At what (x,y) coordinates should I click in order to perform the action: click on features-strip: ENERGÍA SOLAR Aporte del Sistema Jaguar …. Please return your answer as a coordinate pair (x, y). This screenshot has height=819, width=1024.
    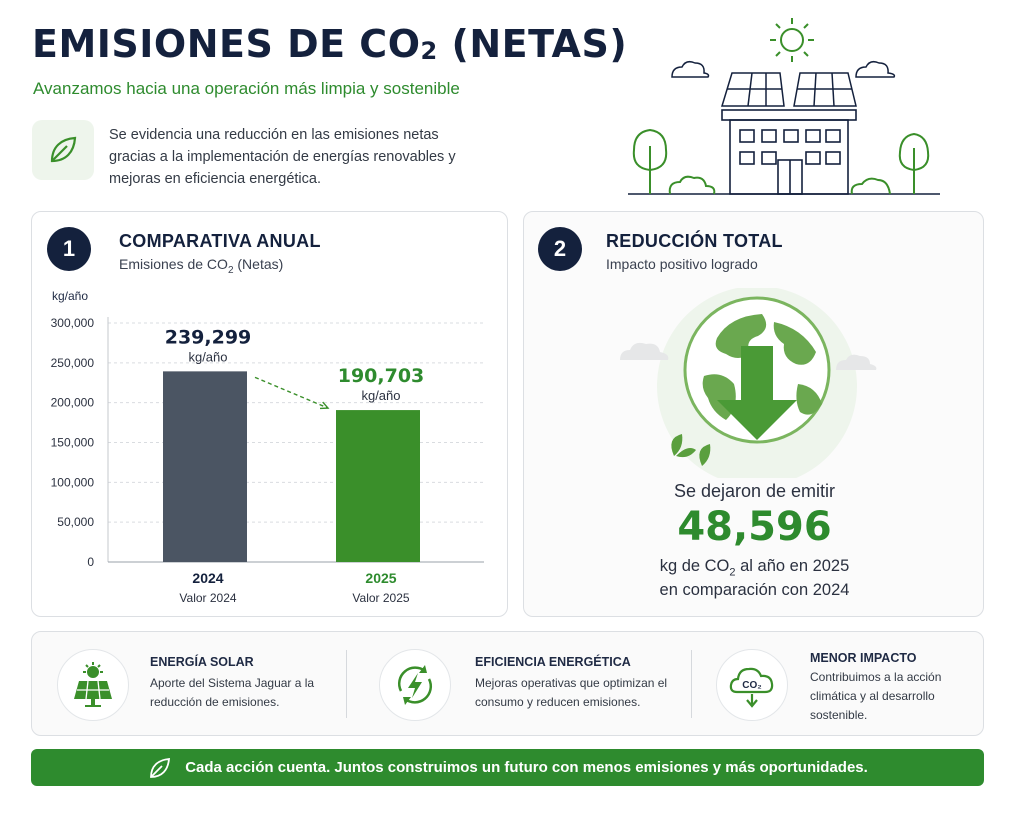
    Looking at the image, I should click on (507, 683).